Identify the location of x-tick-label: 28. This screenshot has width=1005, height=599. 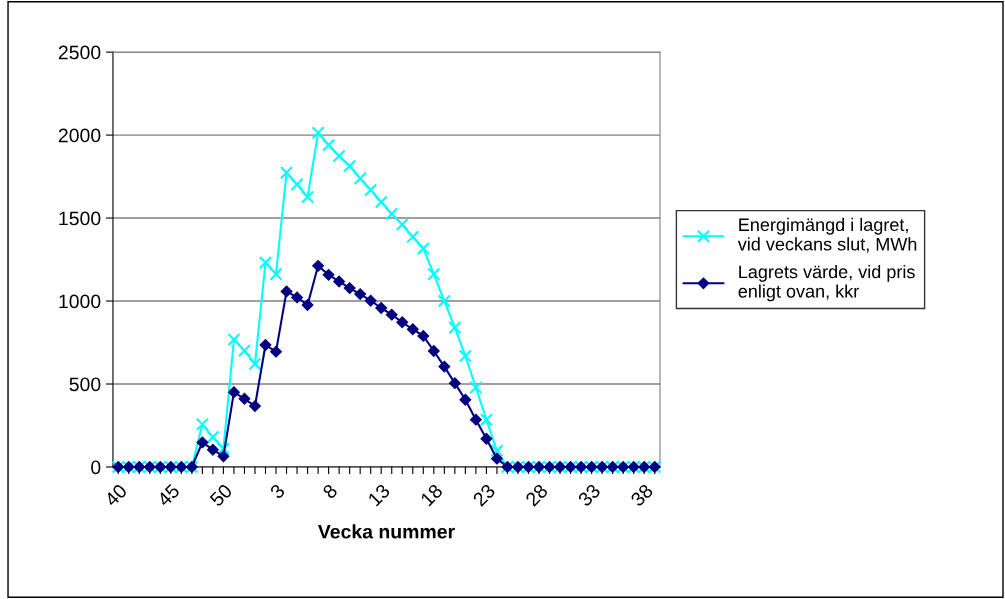
(536, 495).